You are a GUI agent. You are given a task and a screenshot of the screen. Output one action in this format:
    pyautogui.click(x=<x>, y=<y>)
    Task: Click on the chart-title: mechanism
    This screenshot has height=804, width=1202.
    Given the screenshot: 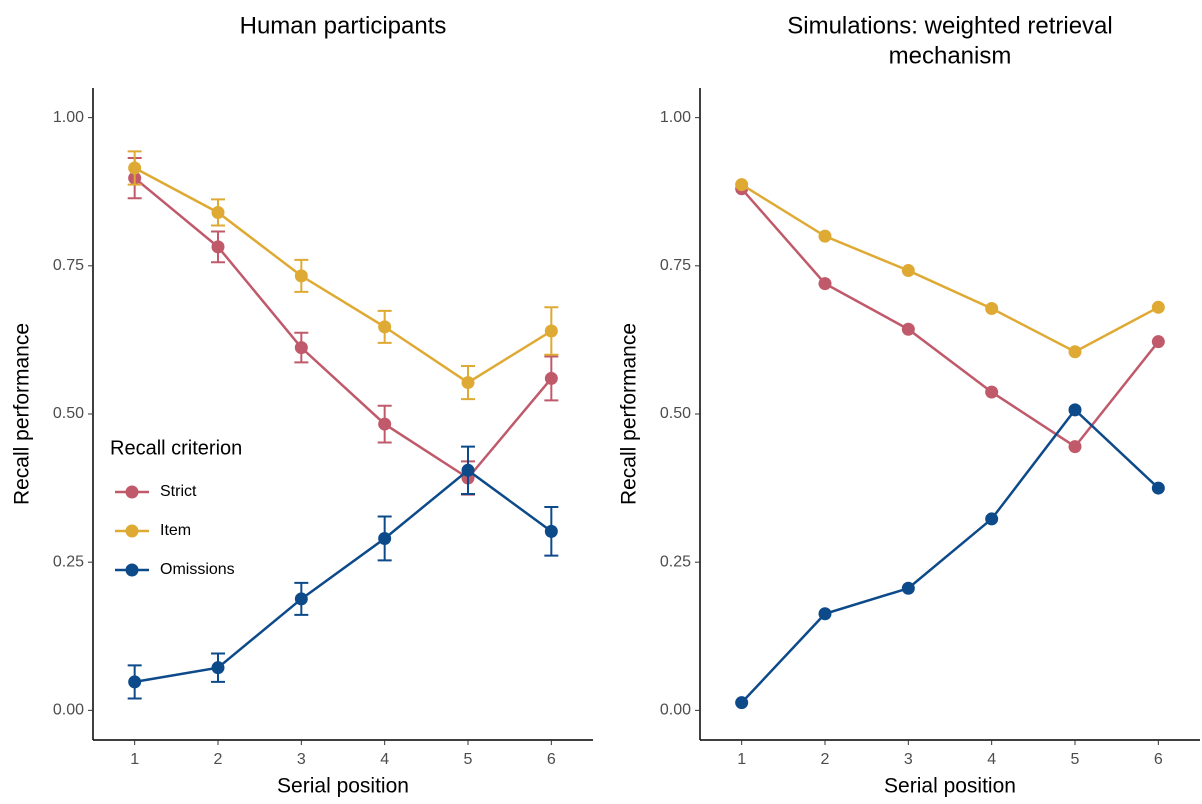 What is the action you would take?
    pyautogui.click(x=950, y=55)
    